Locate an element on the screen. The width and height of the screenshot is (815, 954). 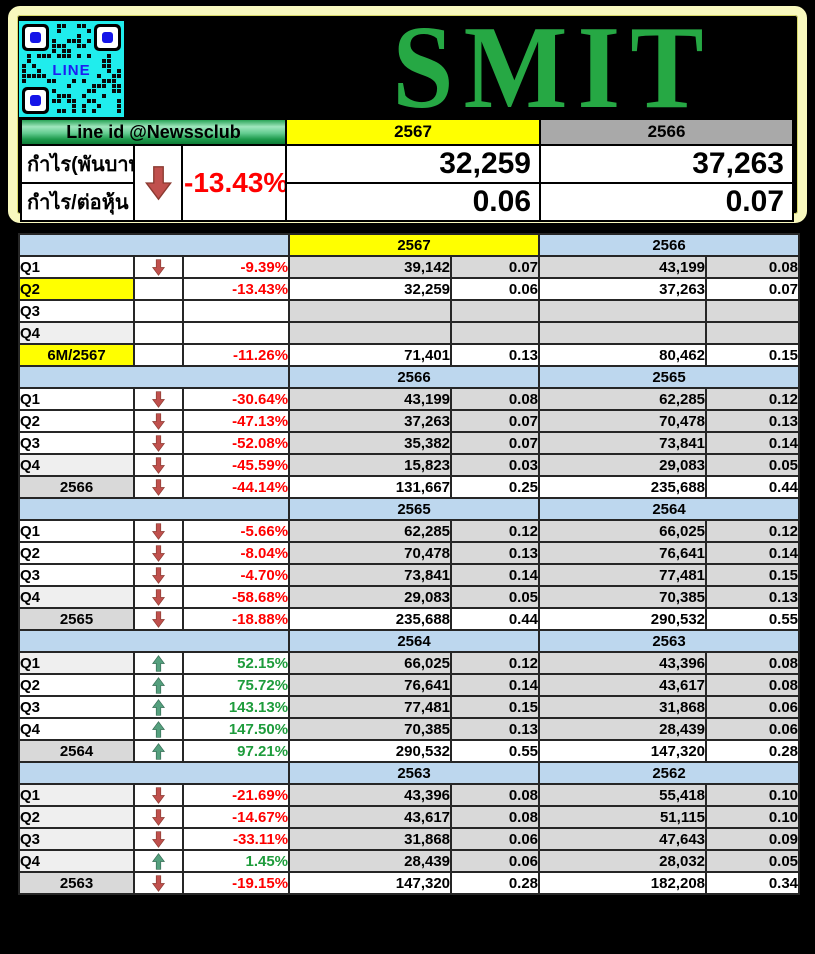
summary-header-row: Line id @Newssclub 2567 2566 is located at coordinates (407, 132).